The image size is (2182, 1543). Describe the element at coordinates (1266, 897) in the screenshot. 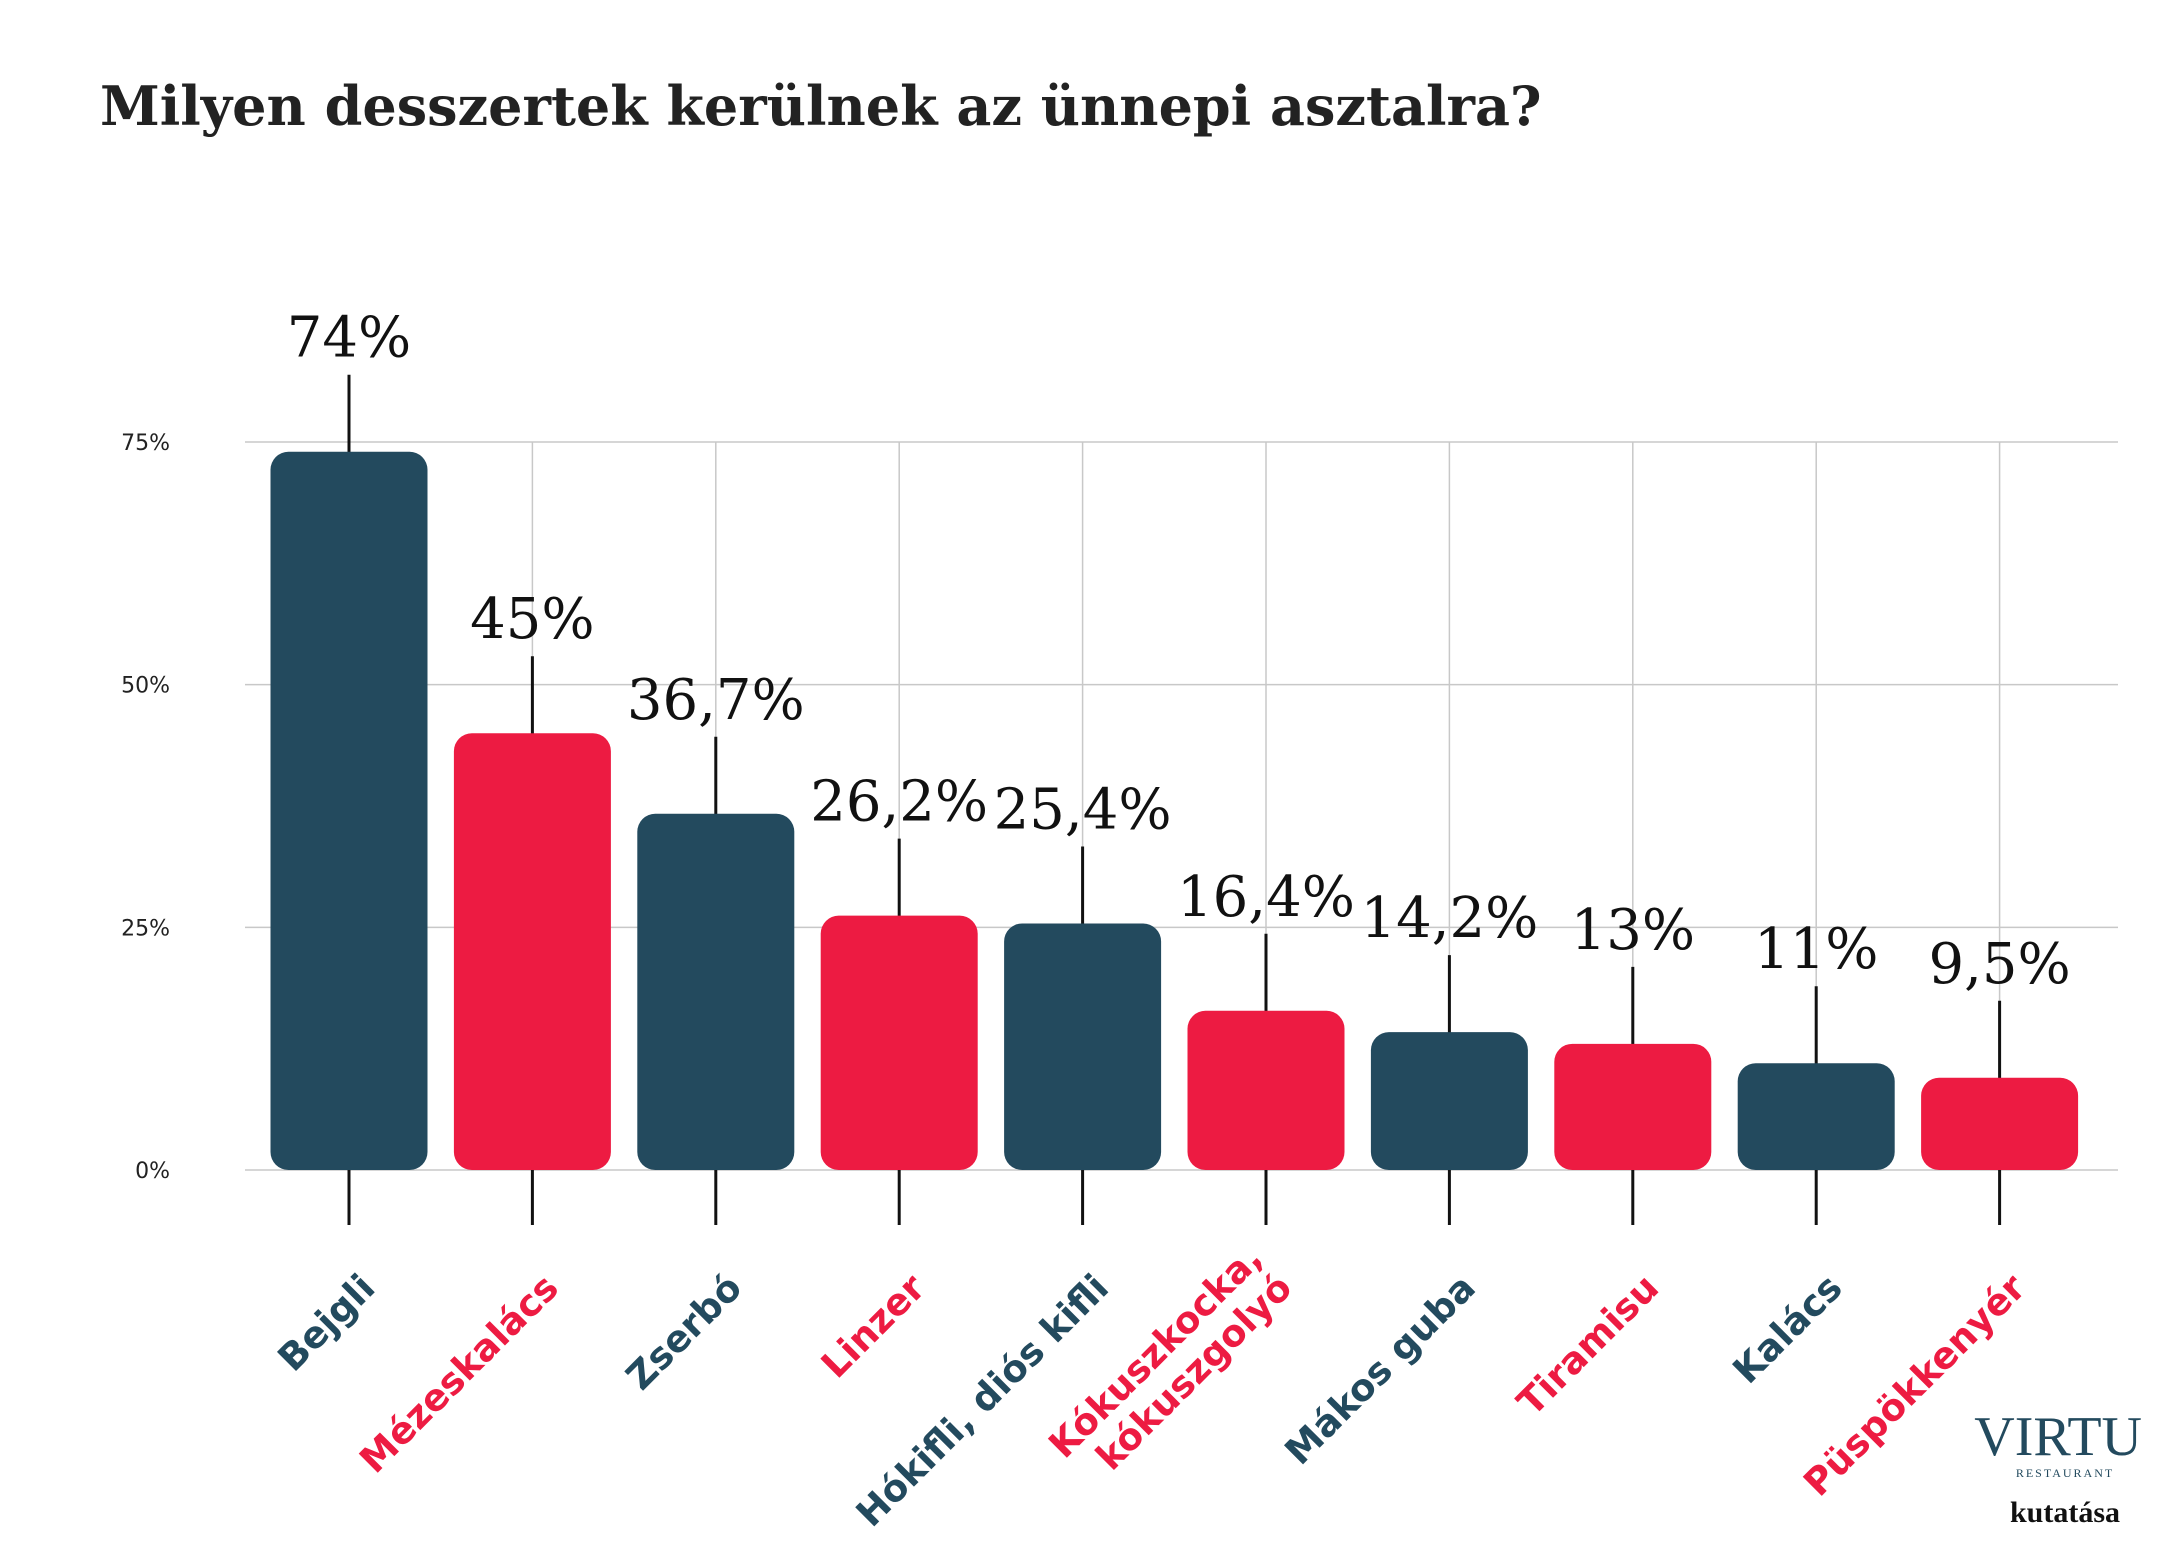

I see `value-label: 16,4%` at that location.